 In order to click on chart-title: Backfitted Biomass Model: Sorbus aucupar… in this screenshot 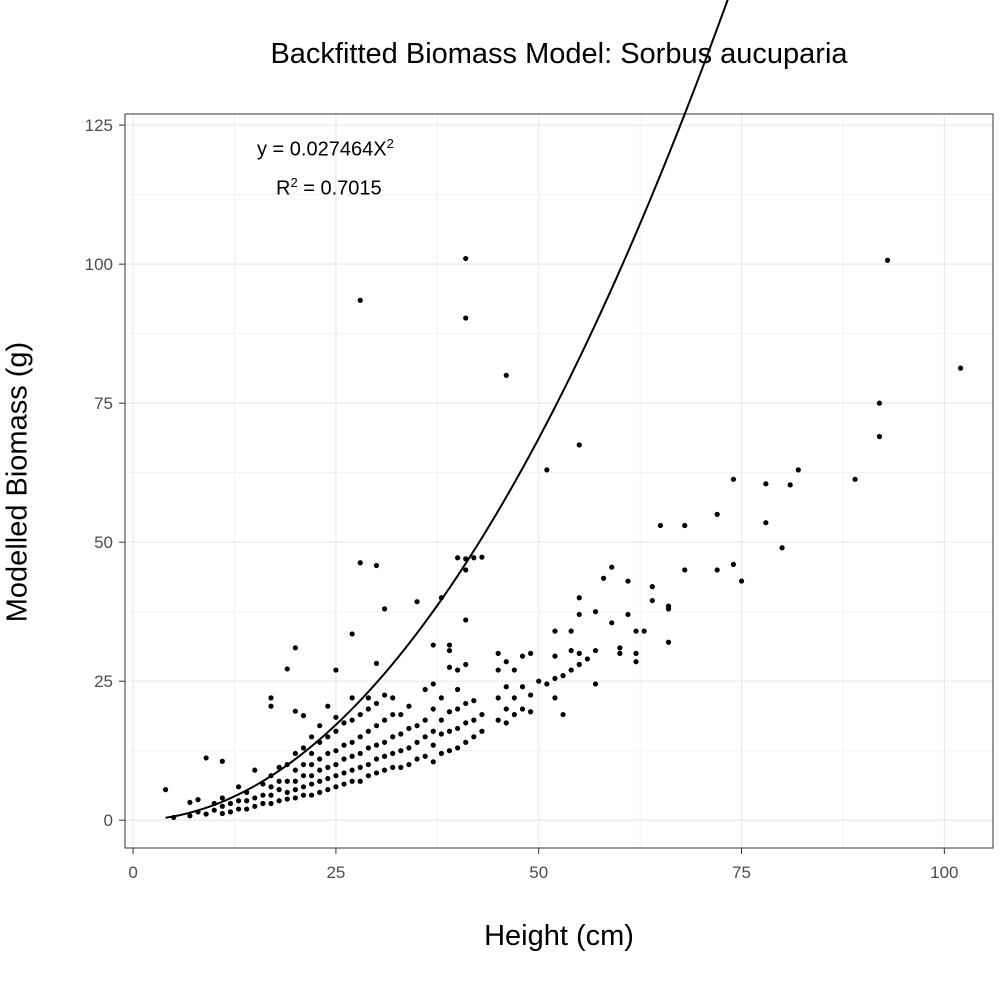, I will do `click(559, 54)`.